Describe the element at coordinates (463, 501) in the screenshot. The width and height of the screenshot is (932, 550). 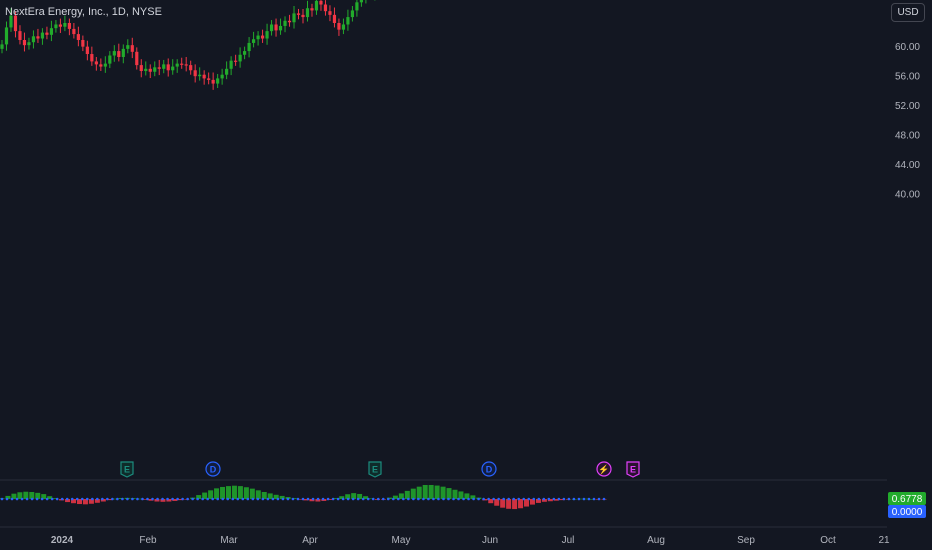
I see `oscillator-pane: 0.6778 0.0000` at that location.